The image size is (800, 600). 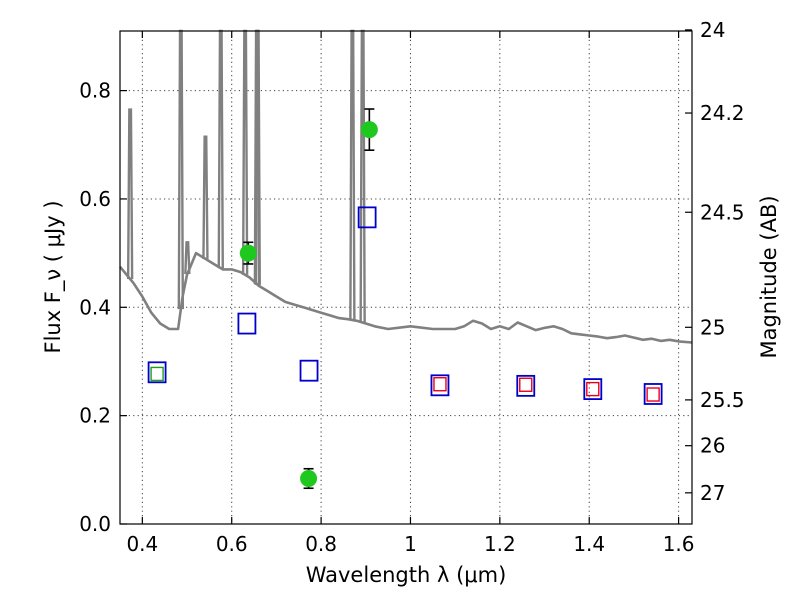 What do you see at coordinates (712, 30) in the screenshot?
I see `right-tick-label: 24` at bounding box center [712, 30].